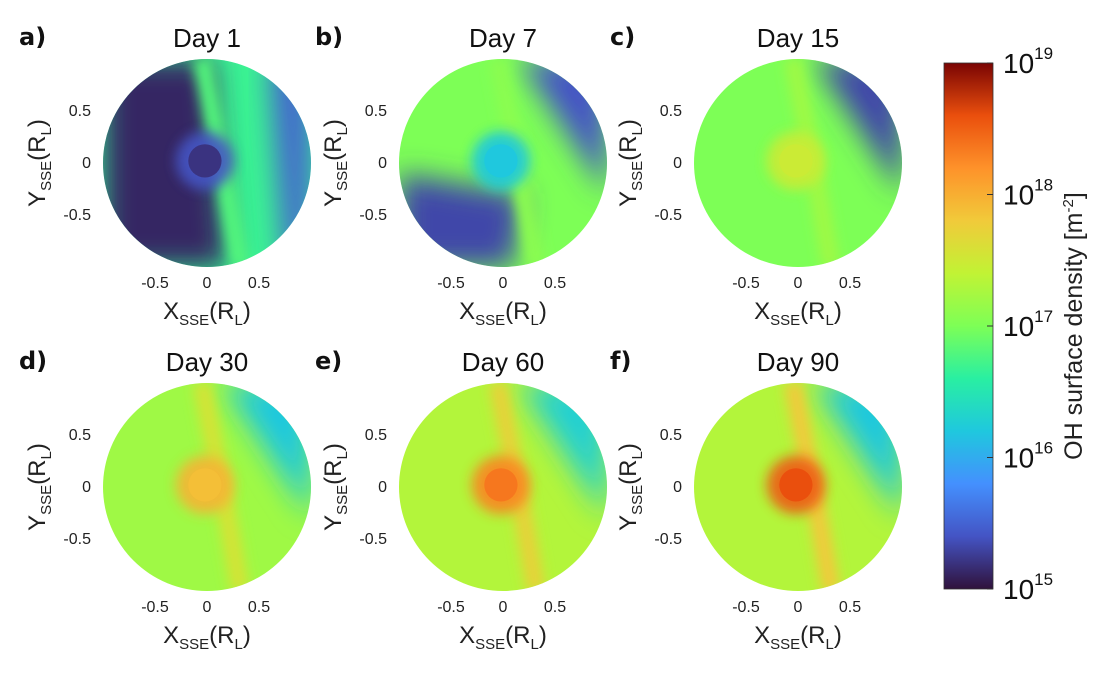 This screenshot has width=1108, height=680. Describe the element at coordinates (1028, 193) in the screenshot. I see `colorbar-tick-label: 1018` at that location.